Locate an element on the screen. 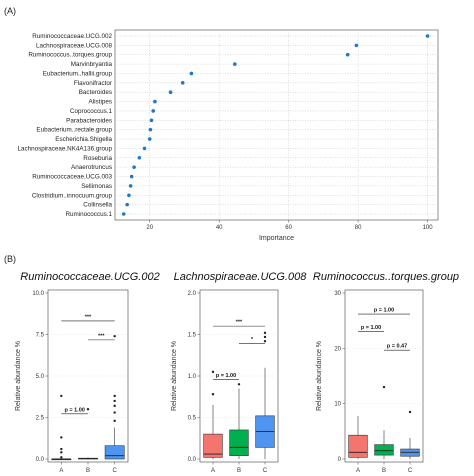 The image size is (474, 476). category-label: Ruminococcus.1 is located at coordinates (88, 214).